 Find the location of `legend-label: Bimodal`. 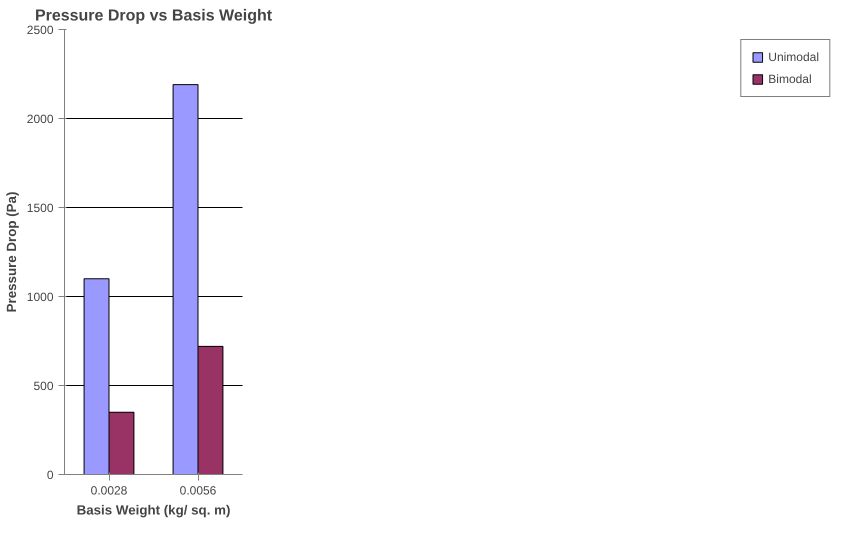

legend-label: Bimodal is located at coordinates (790, 79).